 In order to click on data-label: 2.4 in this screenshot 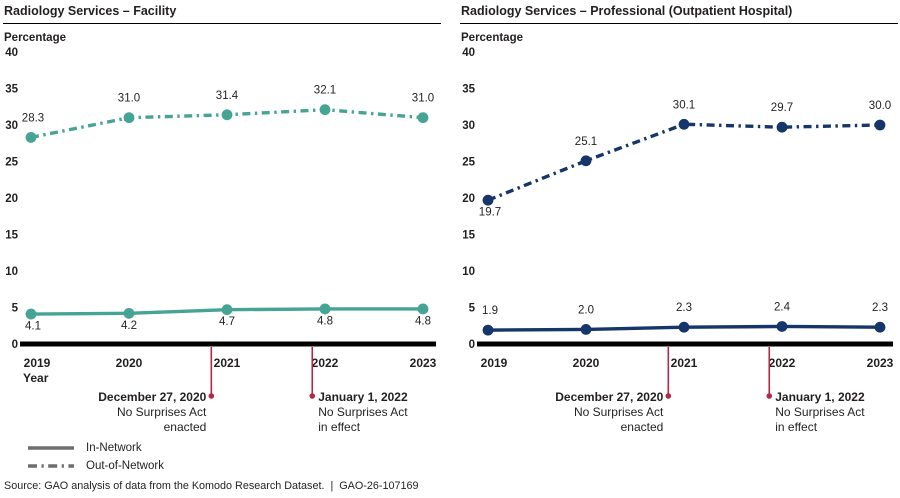, I will do `click(782, 307)`.